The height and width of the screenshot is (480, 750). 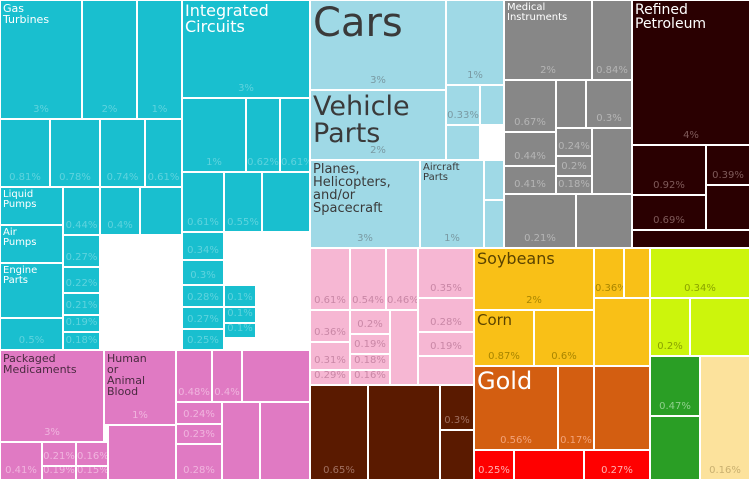 I want to click on treemap-tile: 0.65%, so click(x=339, y=432).